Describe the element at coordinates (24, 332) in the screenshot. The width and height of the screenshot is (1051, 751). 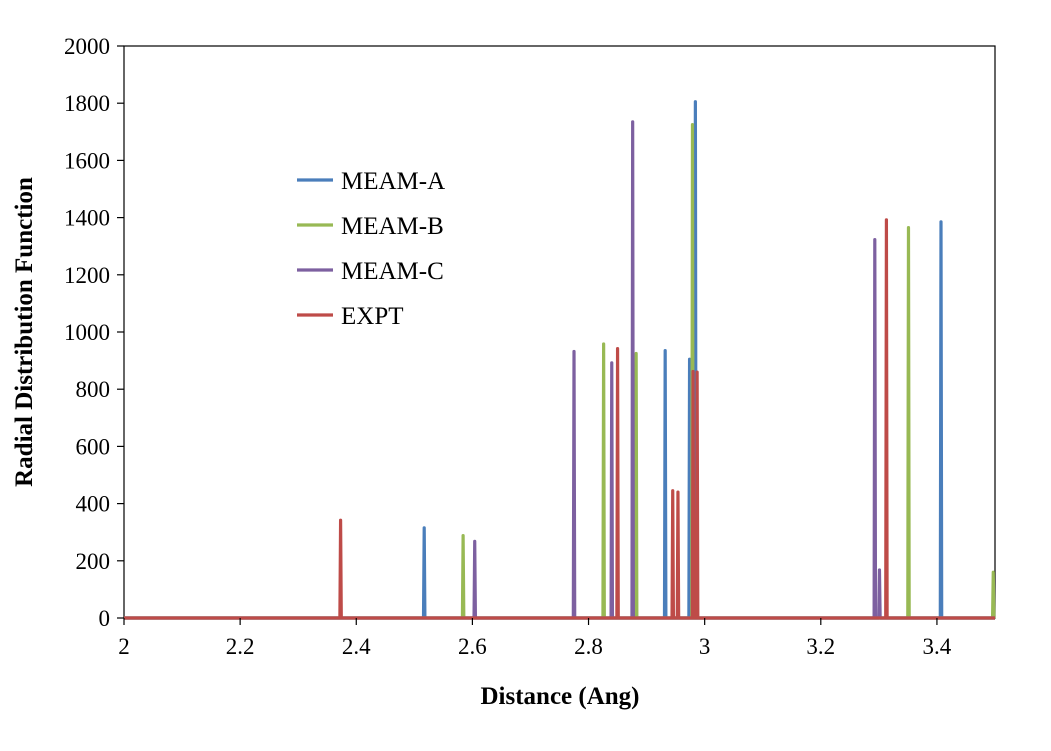
I see `y-axis-title: Radial Distribution Function` at that location.